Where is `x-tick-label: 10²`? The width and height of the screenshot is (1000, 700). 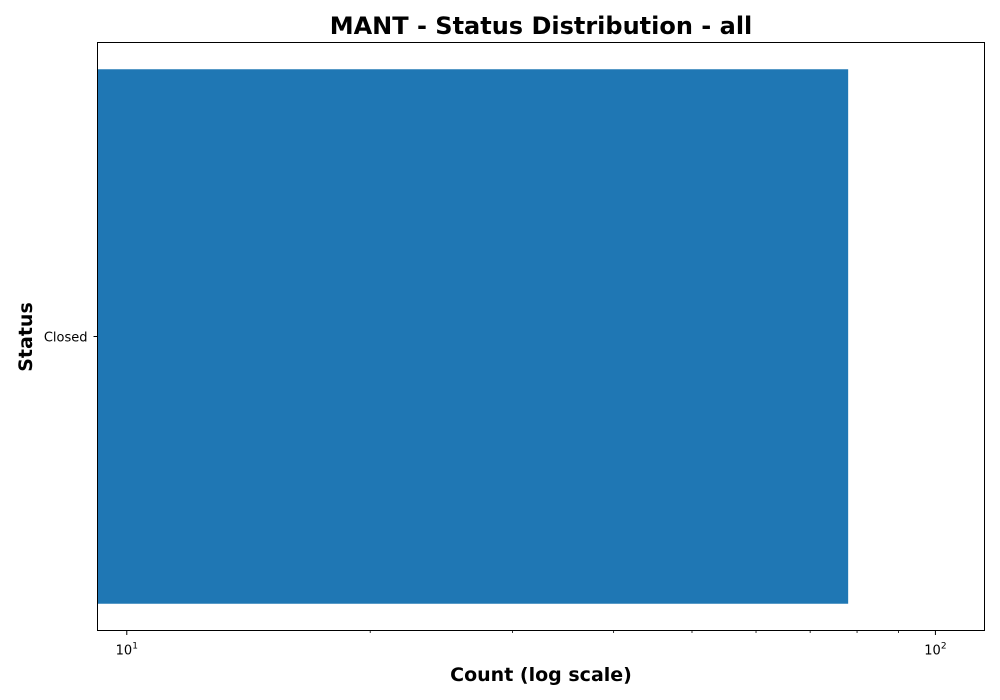 x-tick-label: 10² is located at coordinates (935, 650).